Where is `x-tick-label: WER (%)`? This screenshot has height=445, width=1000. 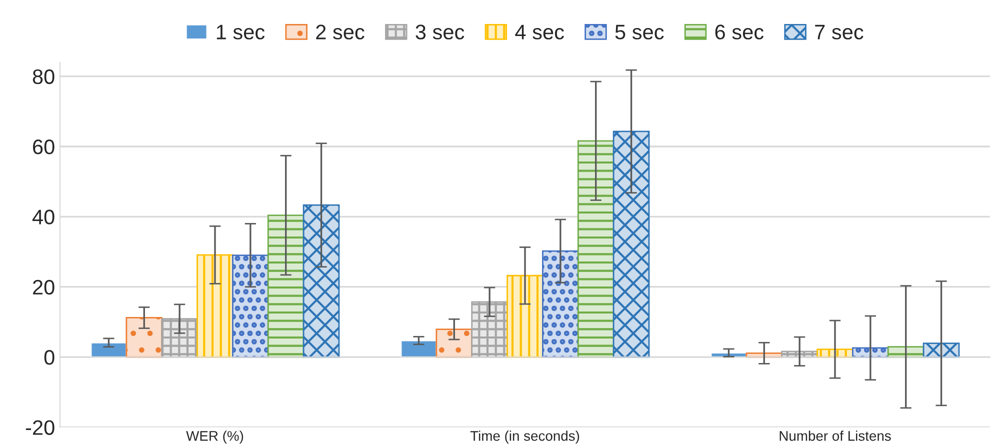
x-tick-label: WER (%) is located at coordinates (215, 437).